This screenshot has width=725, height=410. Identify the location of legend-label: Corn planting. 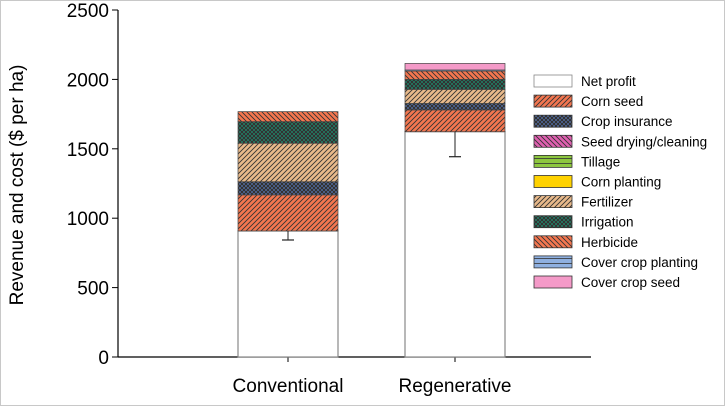
(621, 182).